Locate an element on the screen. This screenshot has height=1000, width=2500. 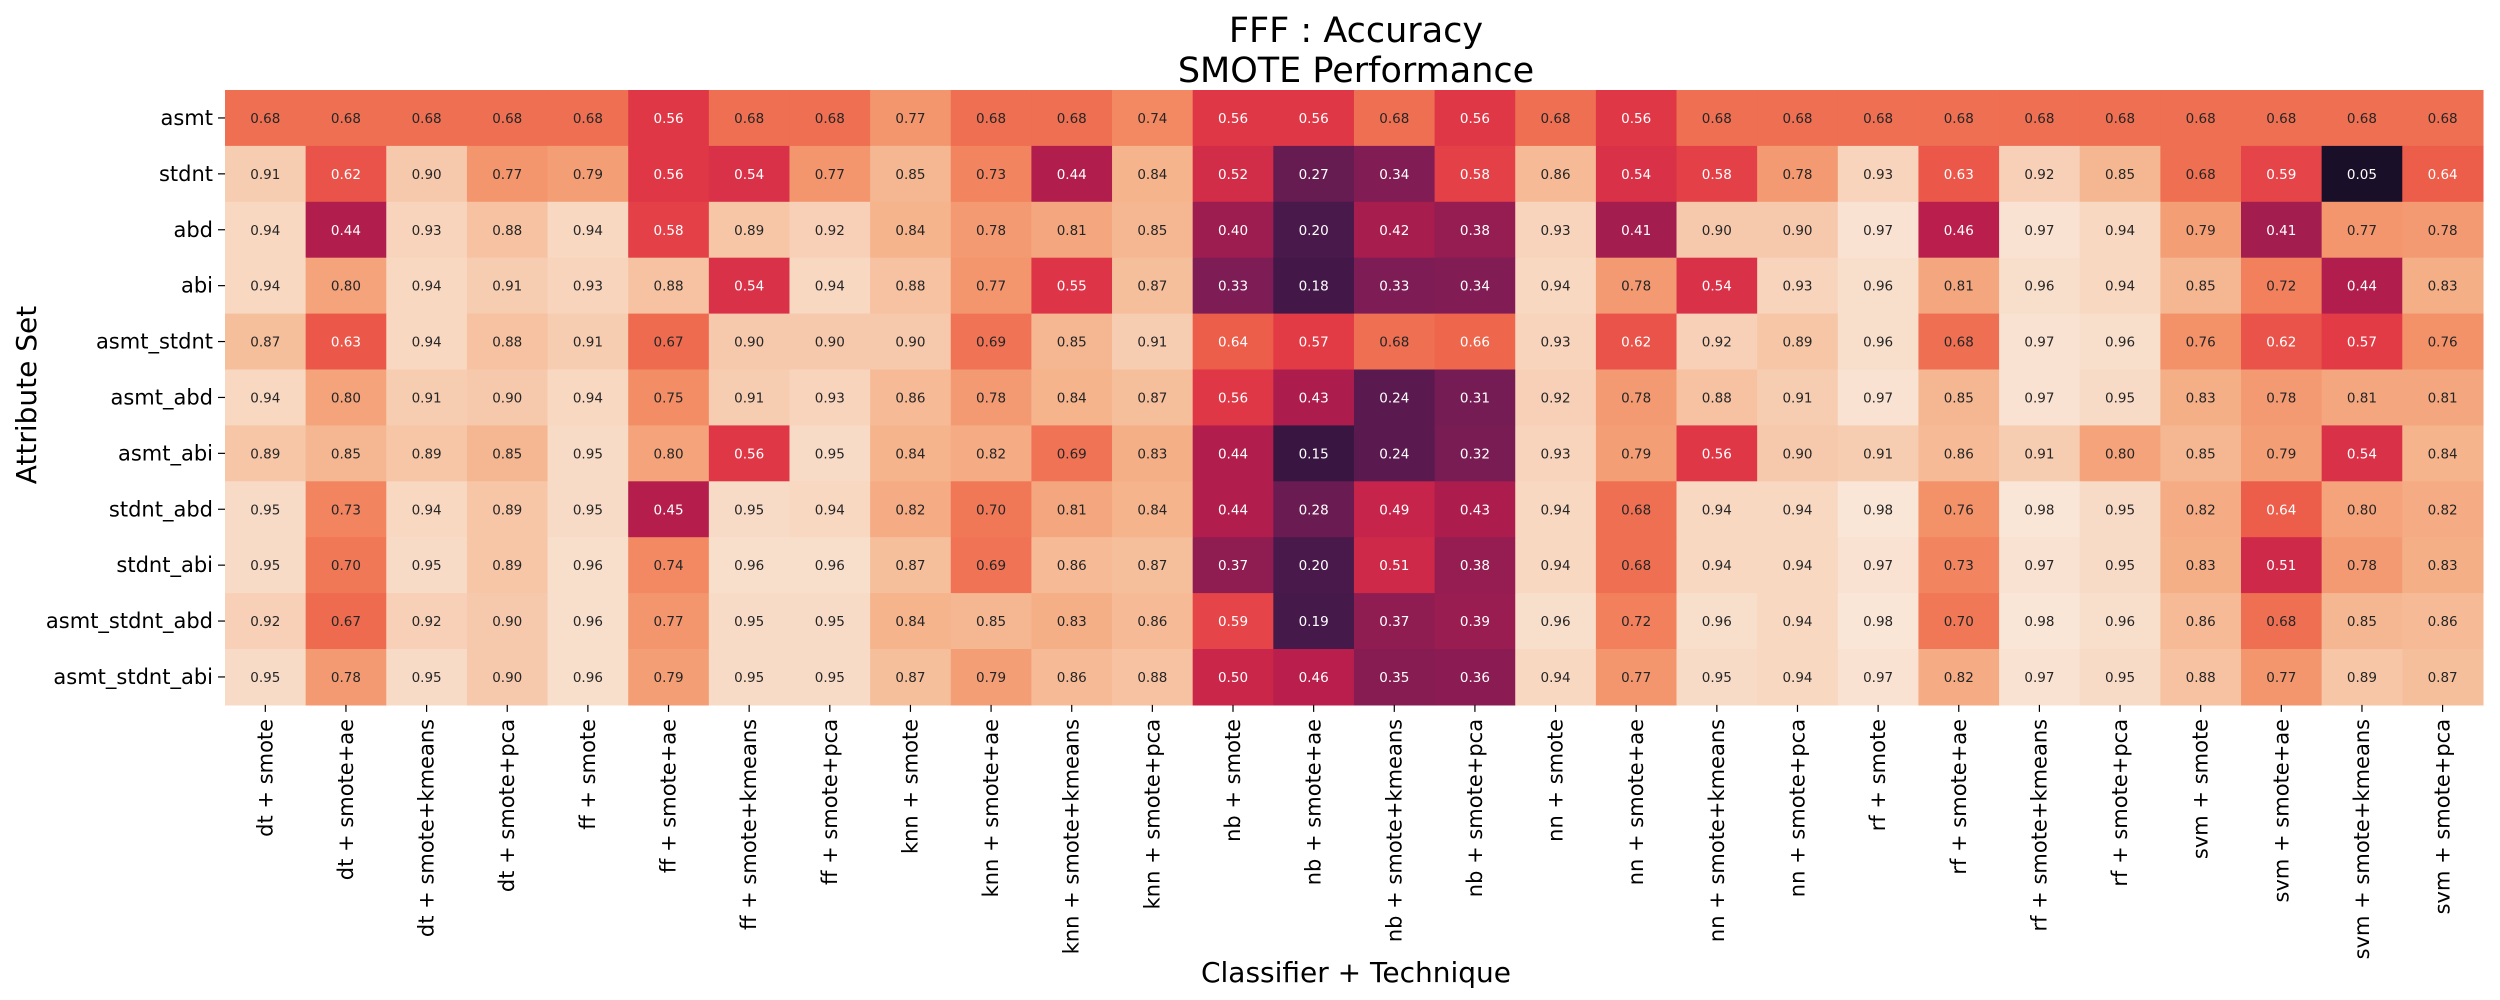
cell-value-label: 0.36 is located at coordinates (1475, 678).